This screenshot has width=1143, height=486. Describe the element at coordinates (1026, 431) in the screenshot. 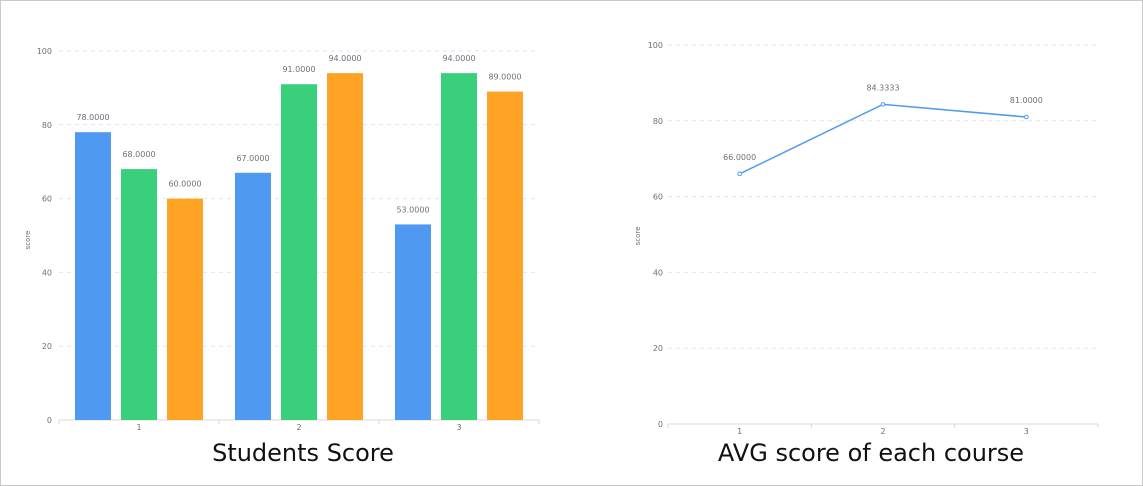

I see `line-chart-x-tick-label: 3` at that location.